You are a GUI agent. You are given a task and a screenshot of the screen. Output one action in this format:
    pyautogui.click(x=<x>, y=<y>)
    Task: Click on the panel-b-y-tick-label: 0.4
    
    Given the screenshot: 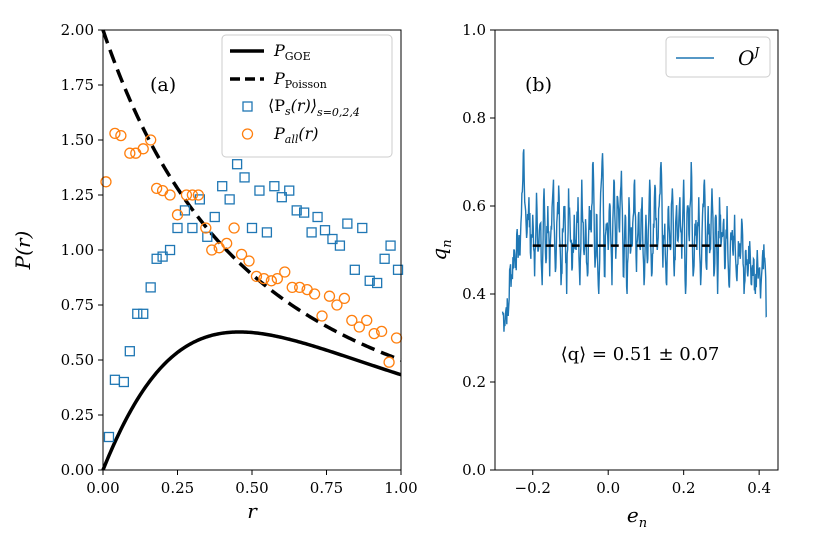 What is the action you would take?
    pyautogui.click(x=474, y=294)
    